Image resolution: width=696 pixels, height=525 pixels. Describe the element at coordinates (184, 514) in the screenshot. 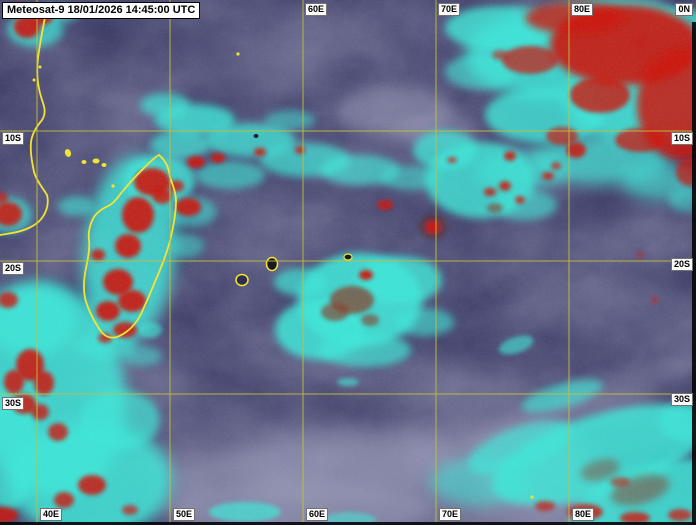

I see `lon-label-bottom-50e: 50E` at that location.